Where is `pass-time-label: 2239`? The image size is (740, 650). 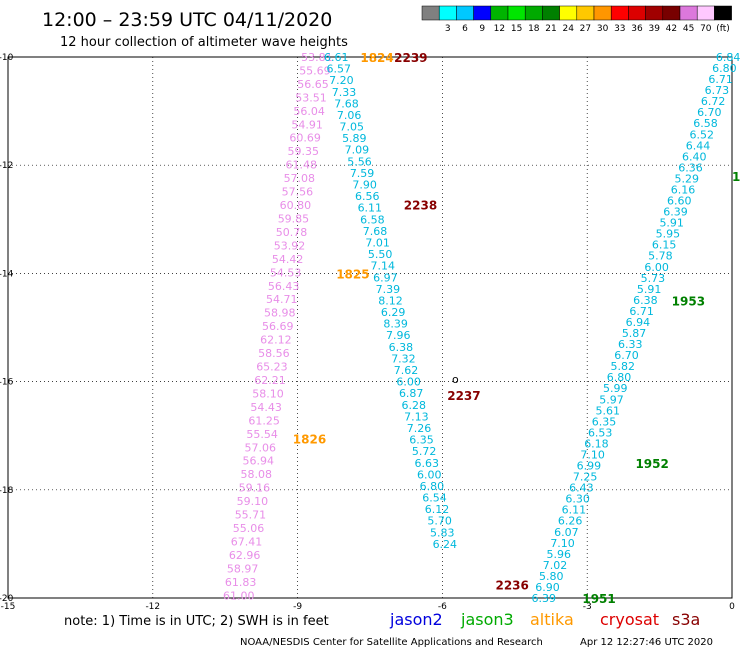 pass-time-label: 2239 is located at coordinates (410, 58).